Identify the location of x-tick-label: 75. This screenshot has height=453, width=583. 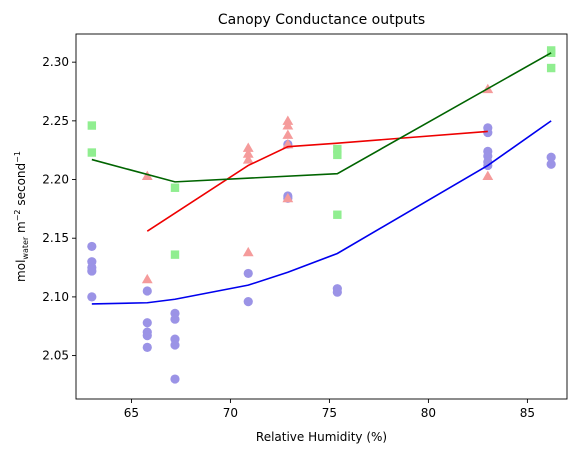
(329, 413).